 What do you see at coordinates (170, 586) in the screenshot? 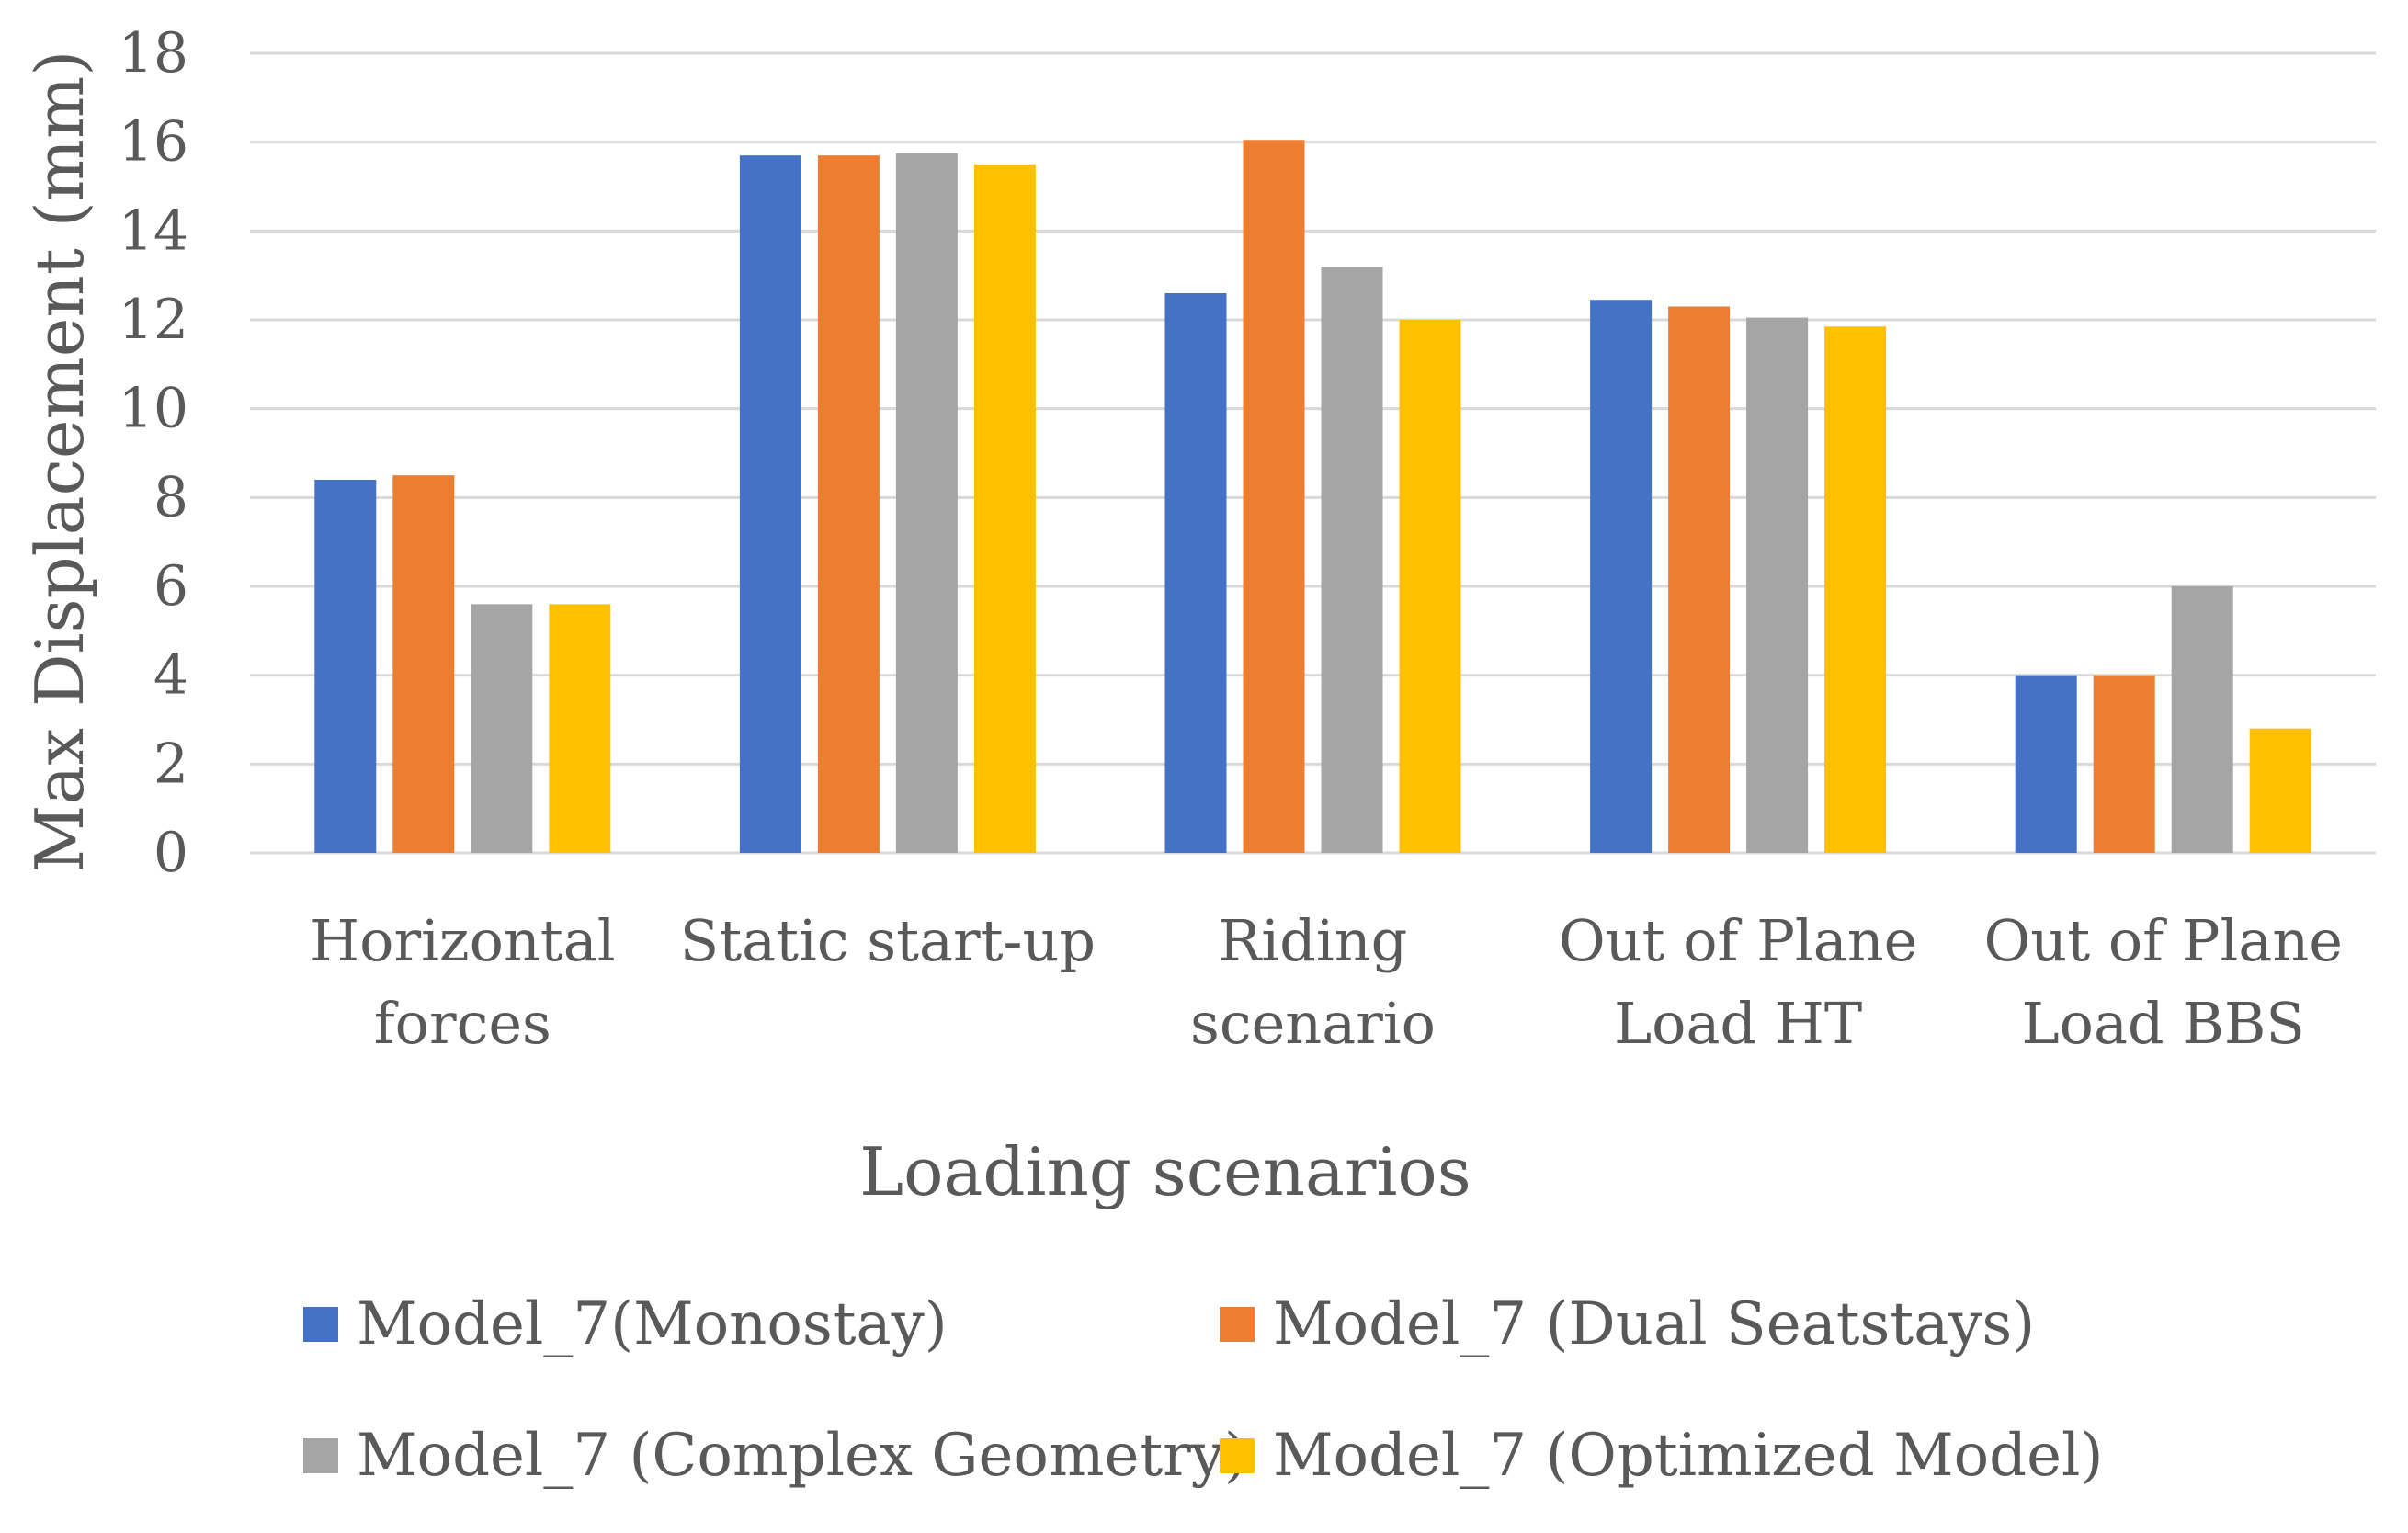
I see `y-tick-label: 6` at bounding box center [170, 586].